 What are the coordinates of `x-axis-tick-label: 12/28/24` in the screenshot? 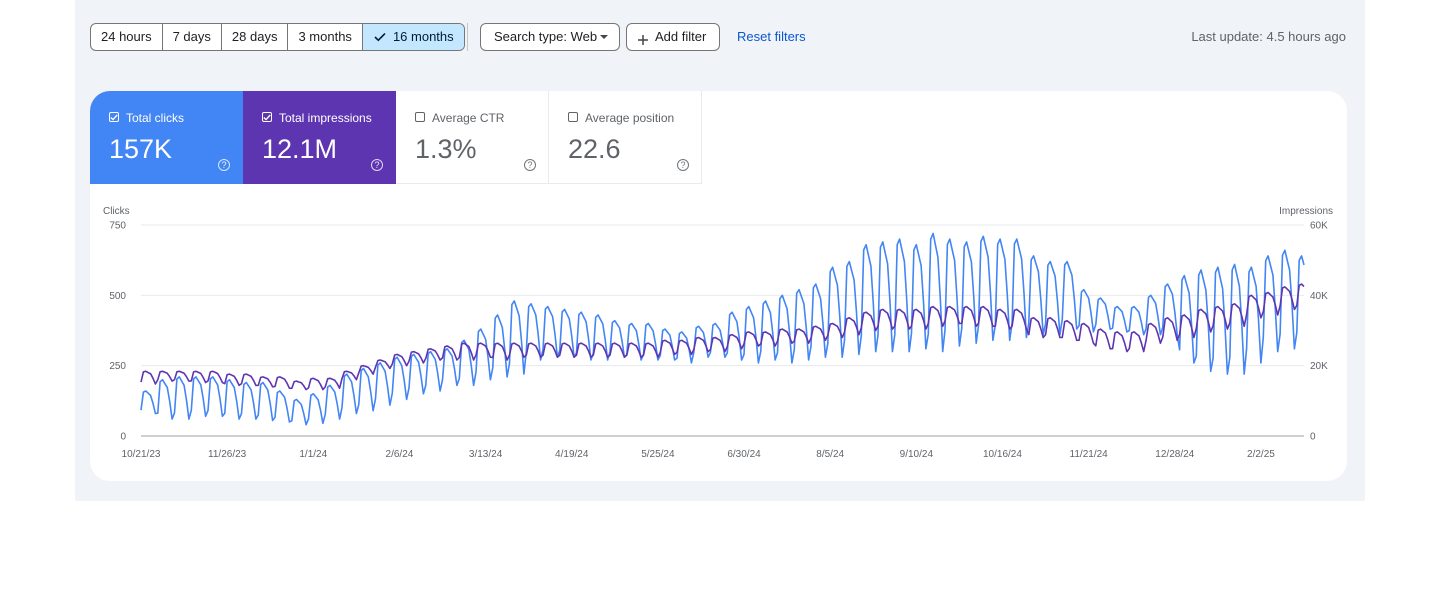 It's located at (1174, 454).